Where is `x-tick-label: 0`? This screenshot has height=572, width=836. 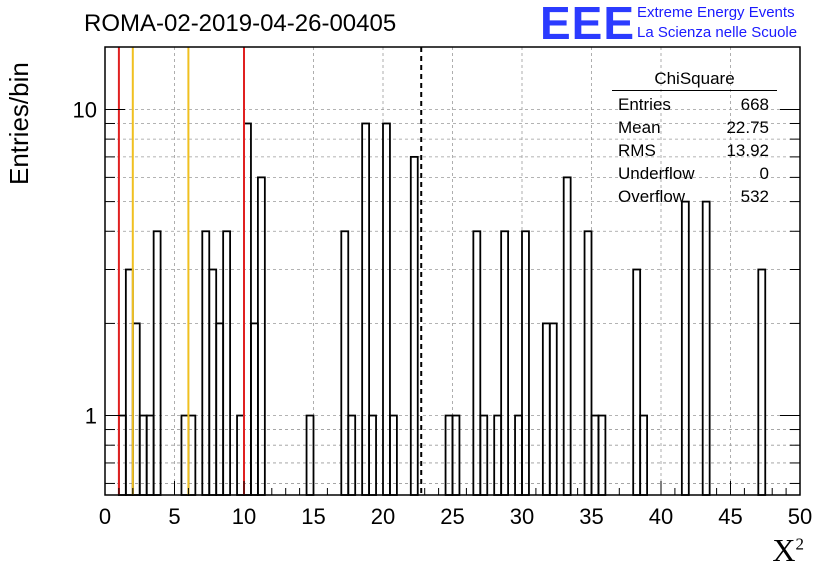 x-tick-label: 0 is located at coordinates (105, 516).